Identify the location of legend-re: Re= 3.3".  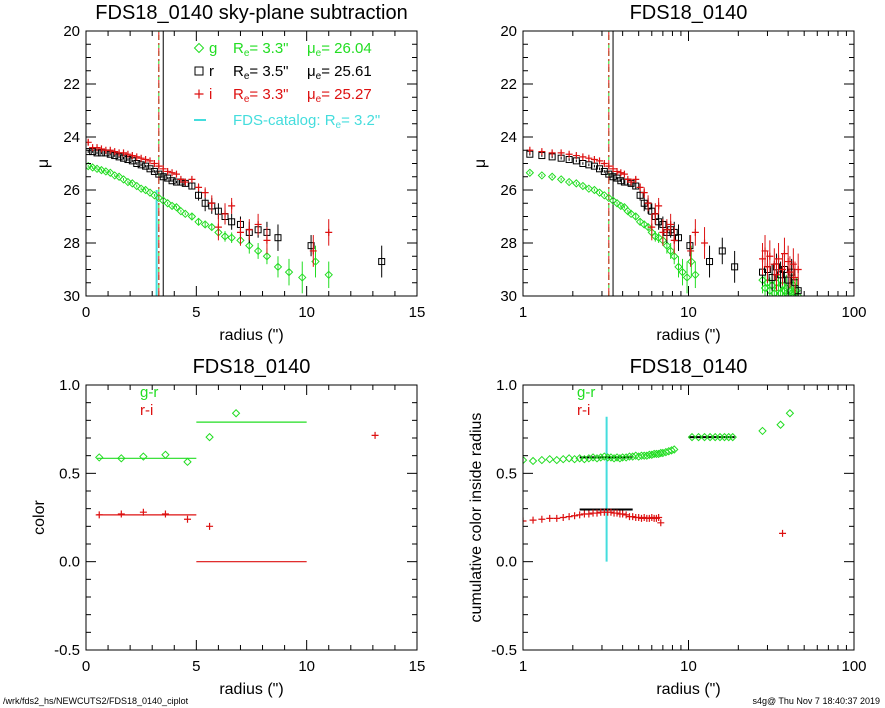
(261, 95).